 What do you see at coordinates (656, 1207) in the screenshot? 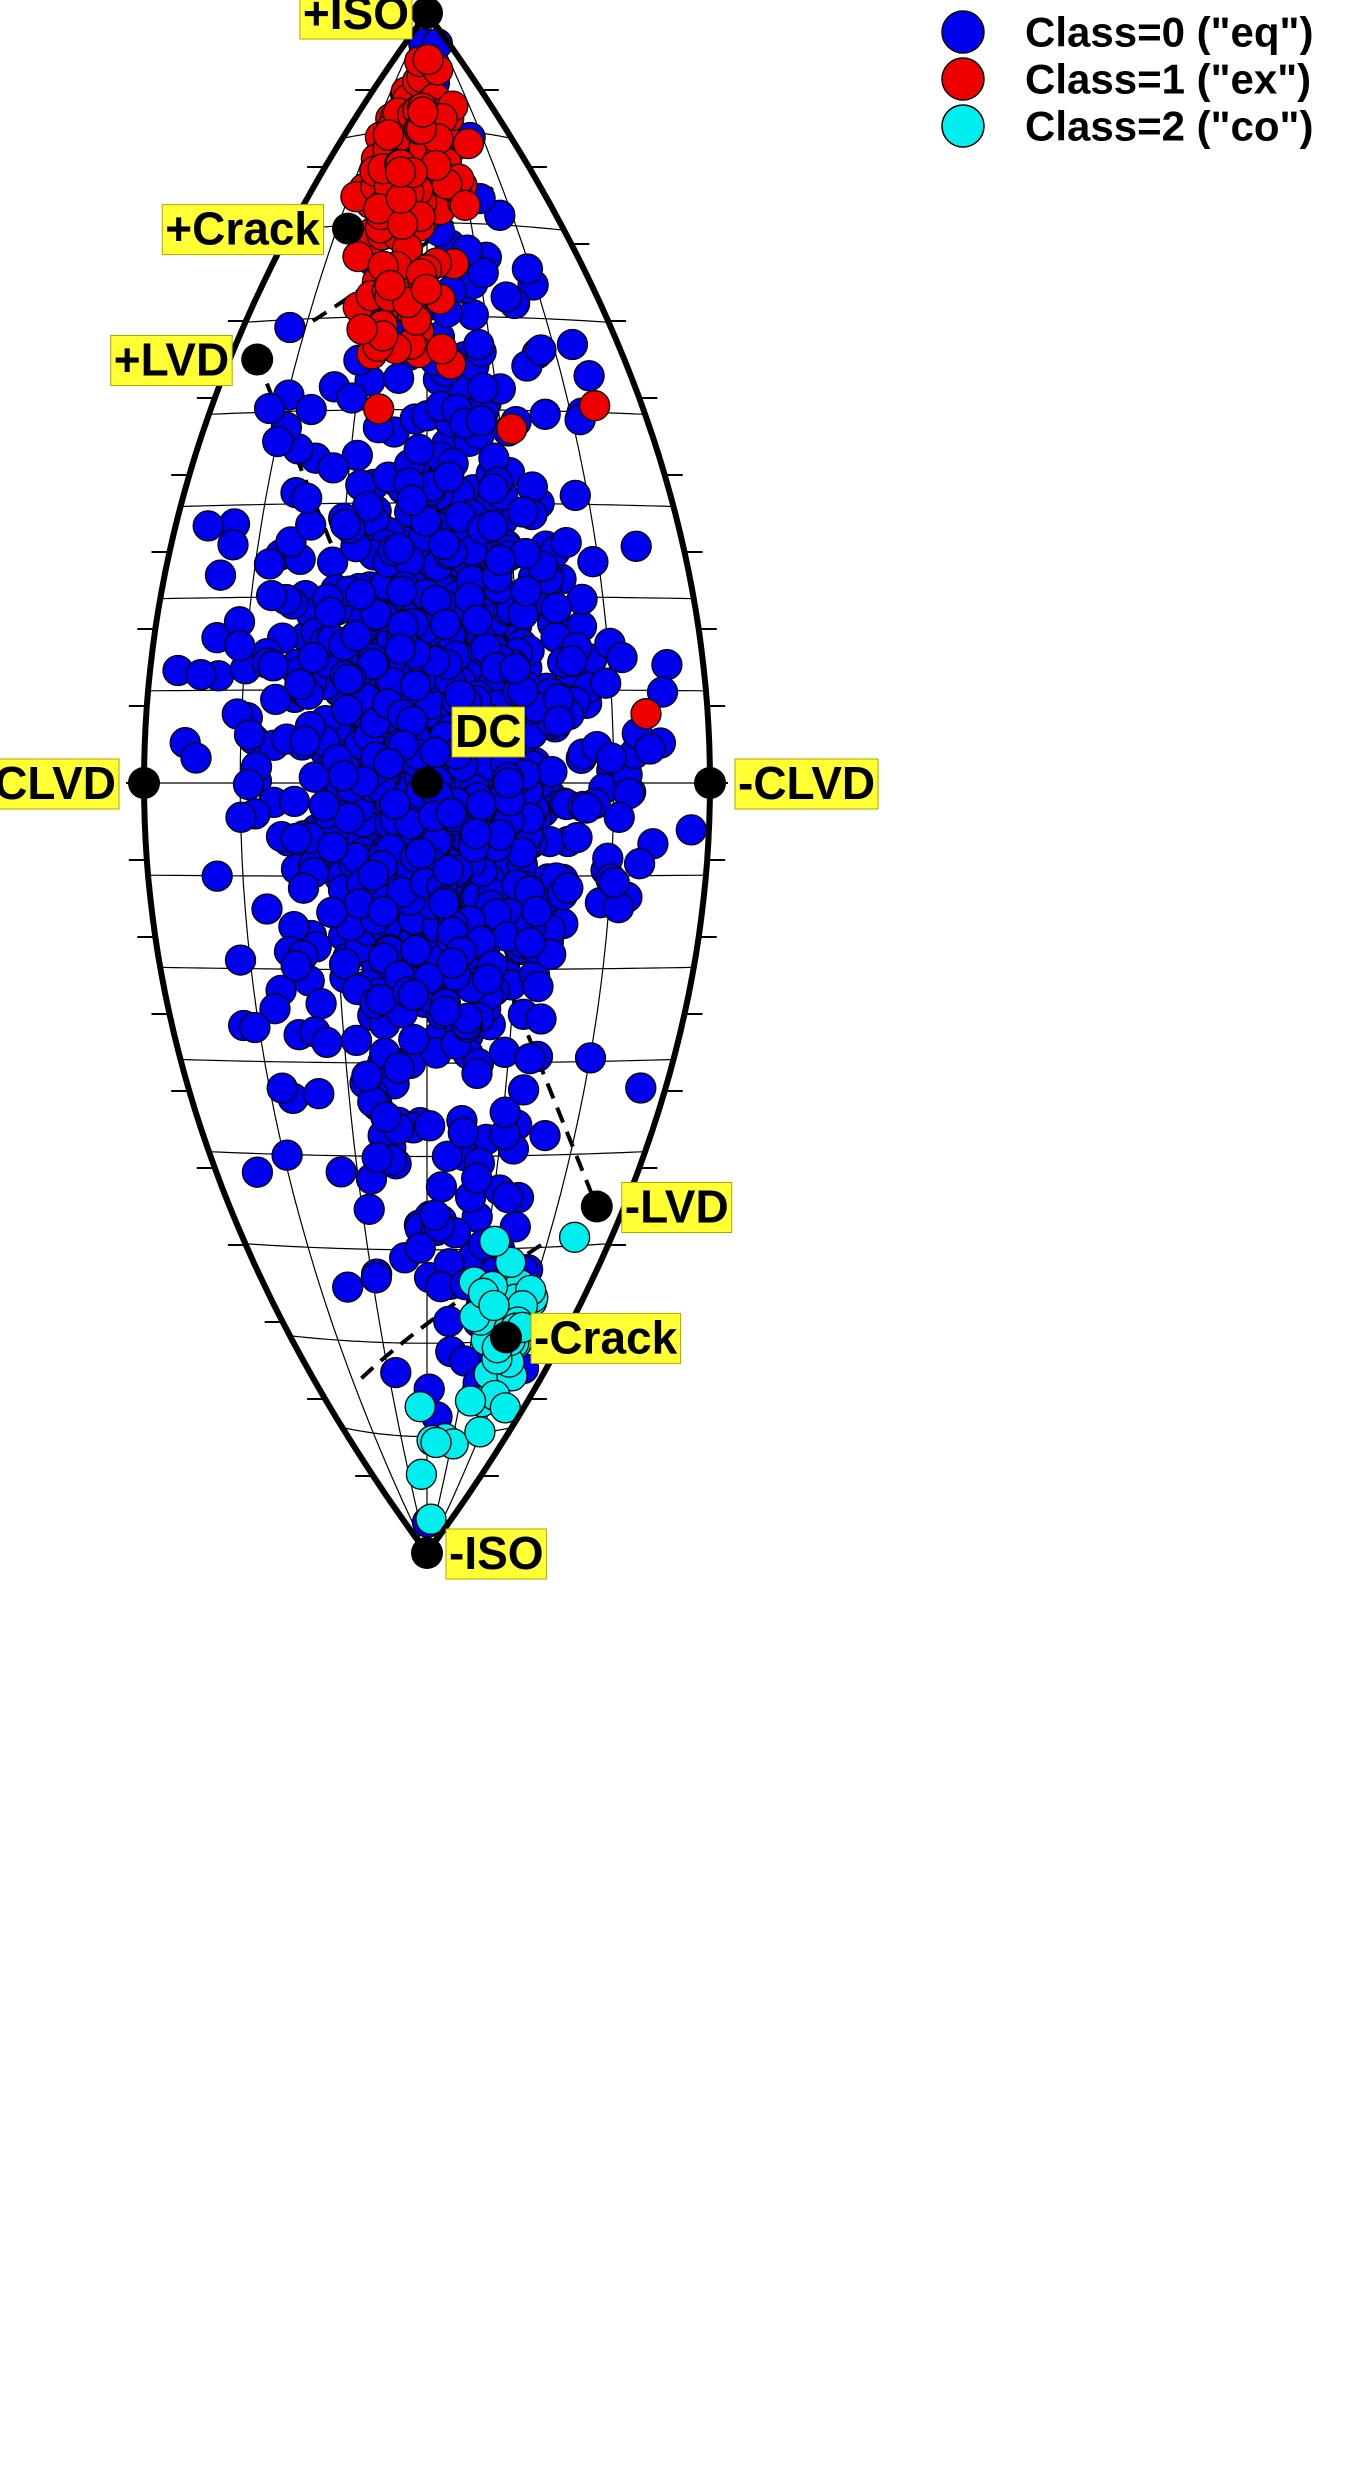
I see `reference-point: -LVD` at bounding box center [656, 1207].